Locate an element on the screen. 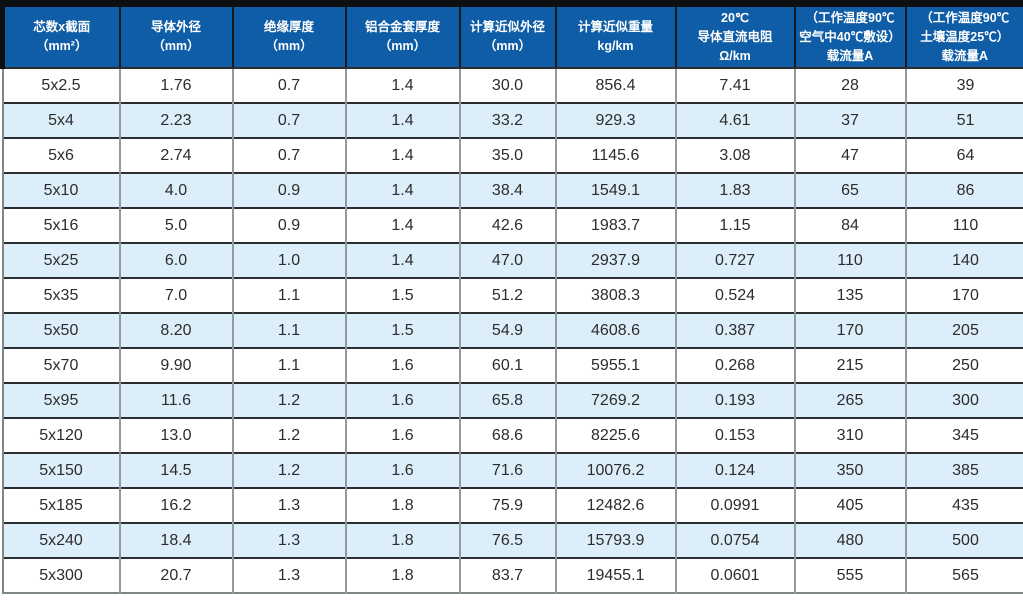  value-cell: 4608.6 is located at coordinates (615, 330).